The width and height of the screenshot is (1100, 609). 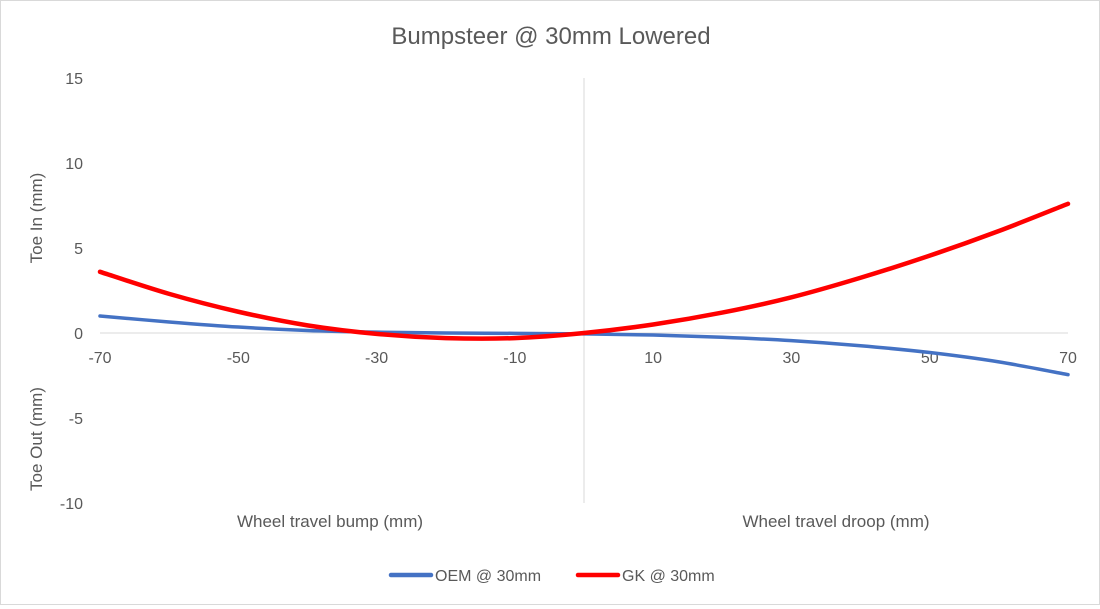 What do you see at coordinates (74, 164) in the screenshot?
I see `y-tick-label: 10` at bounding box center [74, 164].